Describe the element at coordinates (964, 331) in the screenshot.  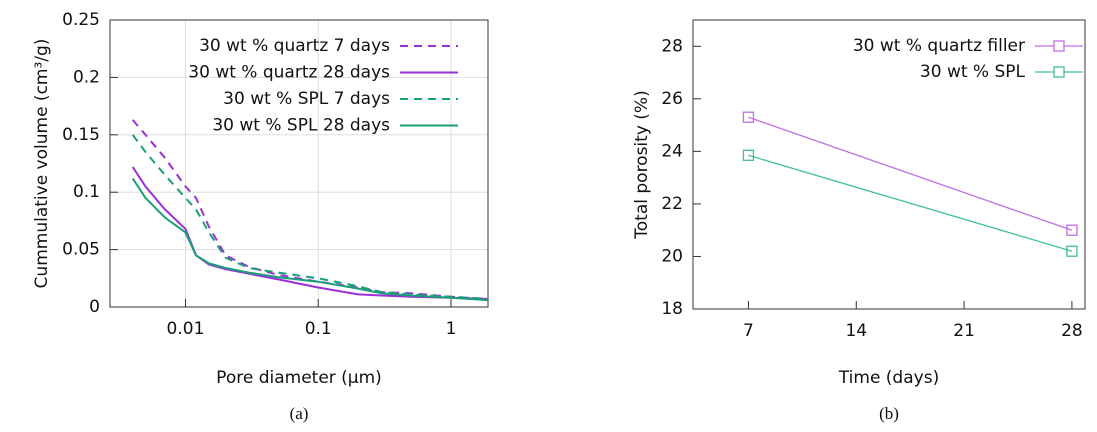
I see `x-tick-label: 21` at that location.